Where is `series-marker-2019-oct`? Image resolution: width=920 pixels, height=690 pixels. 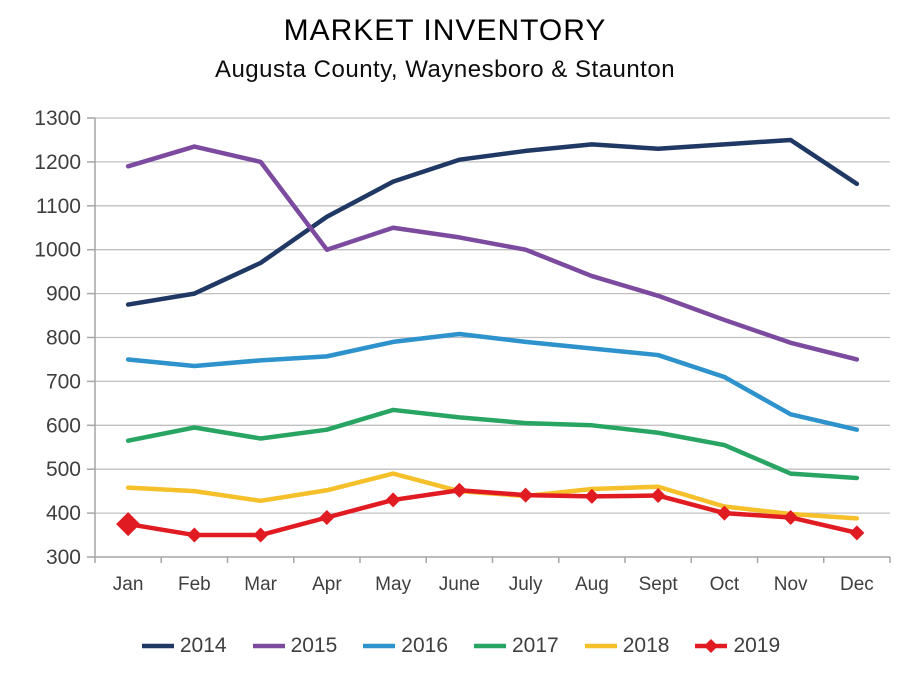
series-marker-2019-oct is located at coordinates (724, 513).